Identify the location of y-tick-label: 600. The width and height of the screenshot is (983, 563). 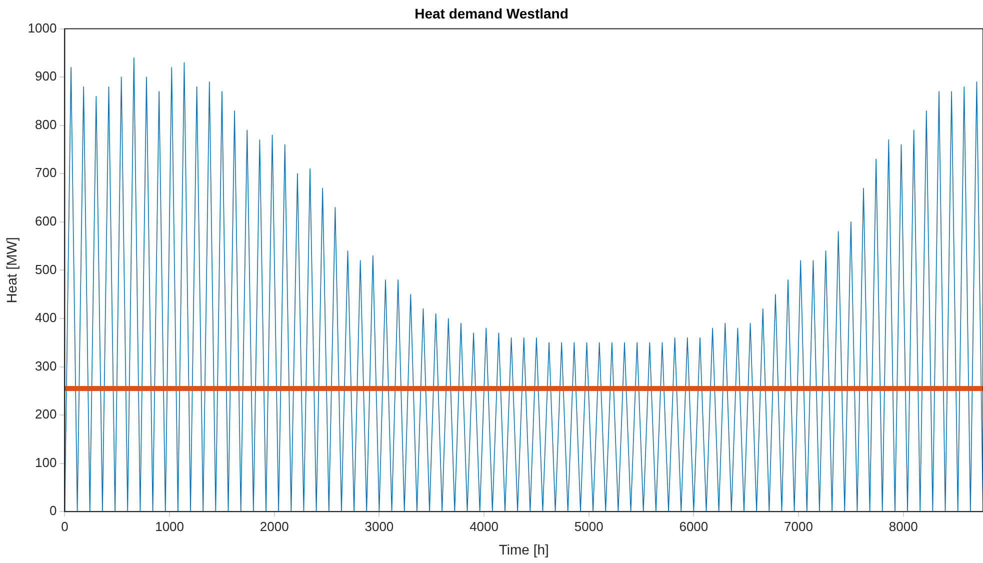
(46, 221).